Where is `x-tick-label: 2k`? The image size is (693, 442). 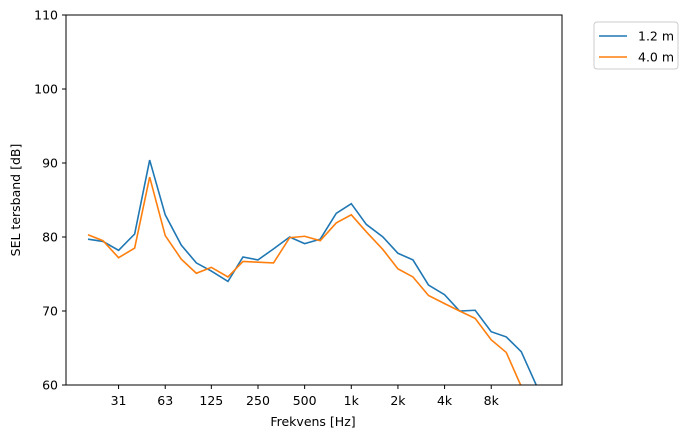
x-tick-label: 2k is located at coordinates (398, 400).